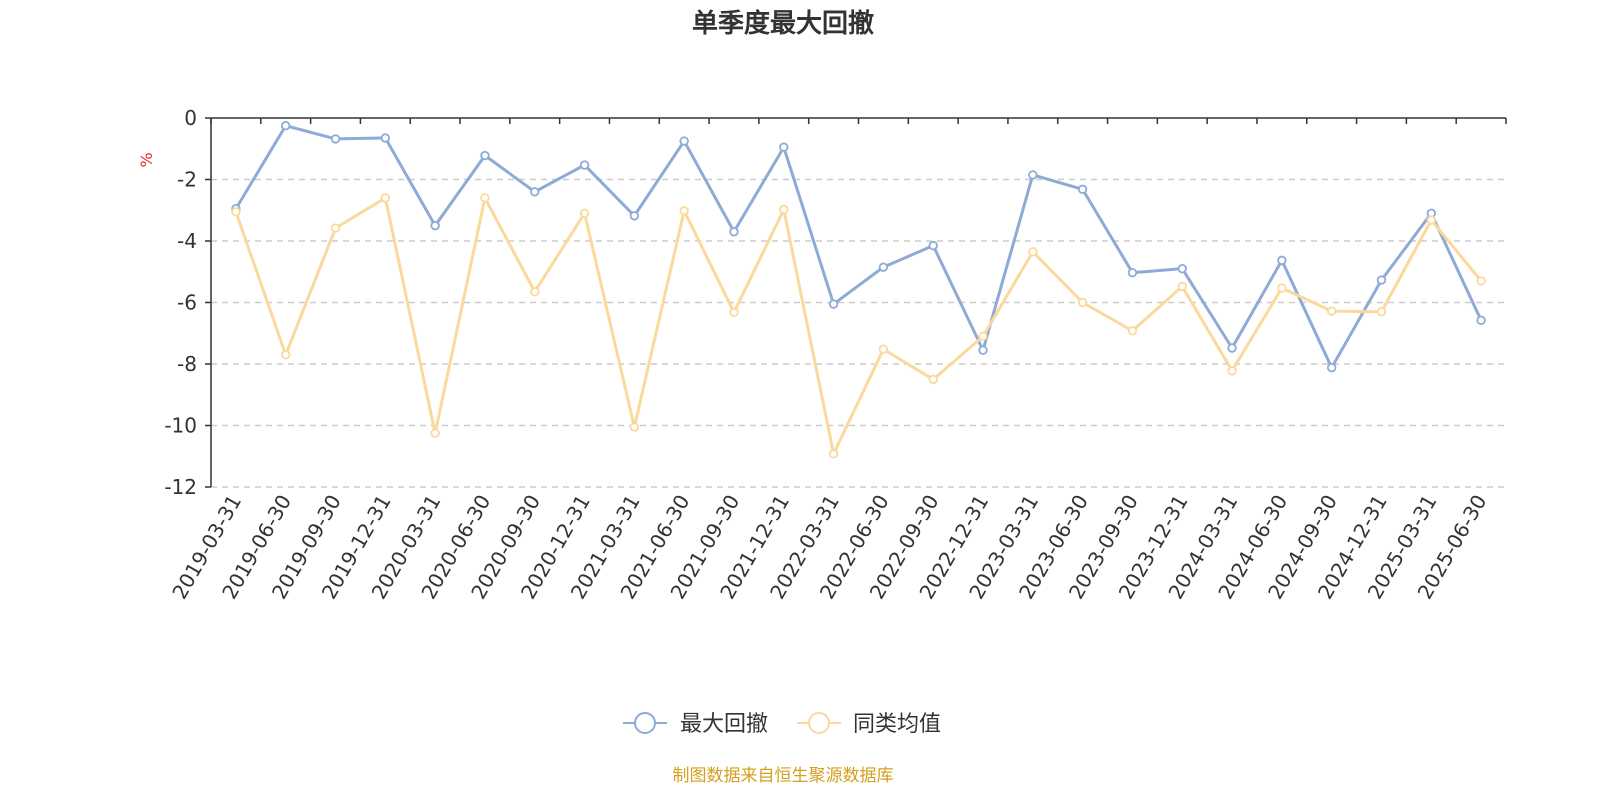 The image size is (1600, 800). What do you see at coordinates (187, 241) in the screenshot?
I see `y-tick-label: -4` at bounding box center [187, 241].